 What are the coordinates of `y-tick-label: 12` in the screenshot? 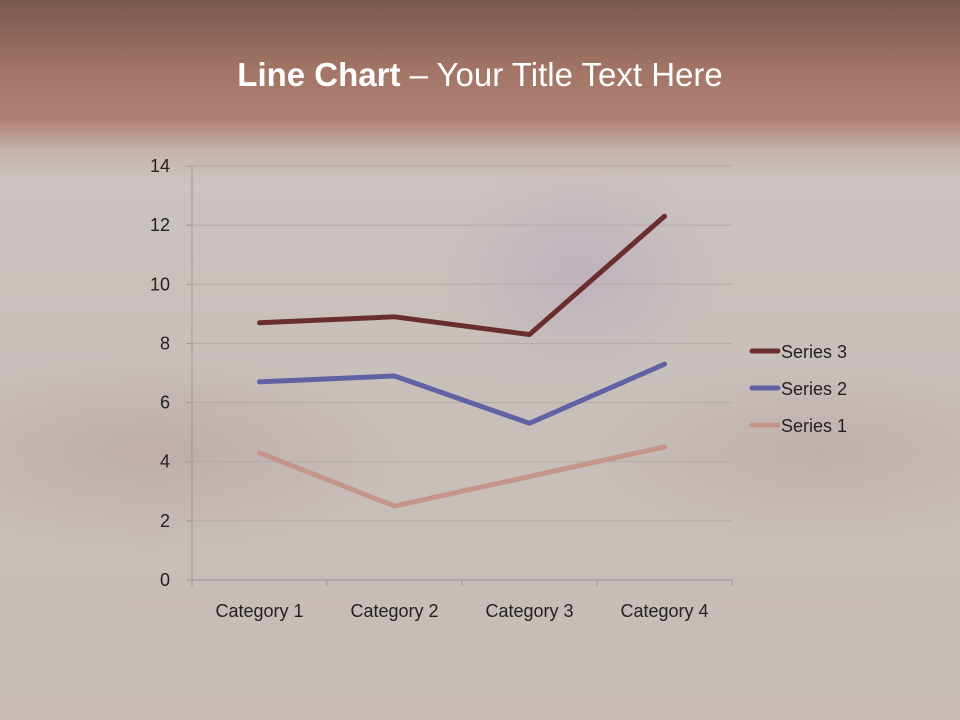 It's located at (160, 225).